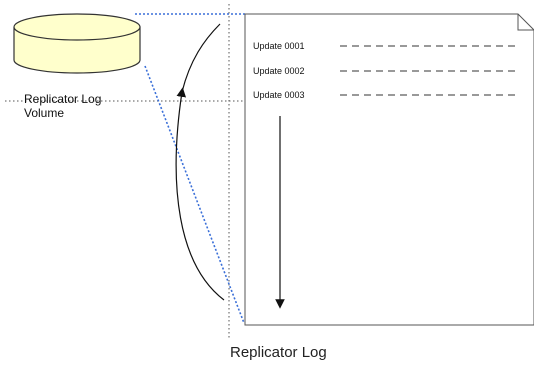  What do you see at coordinates (200, 194) in the screenshot?
I see `wraparound-arrow` at bounding box center [200, 194].